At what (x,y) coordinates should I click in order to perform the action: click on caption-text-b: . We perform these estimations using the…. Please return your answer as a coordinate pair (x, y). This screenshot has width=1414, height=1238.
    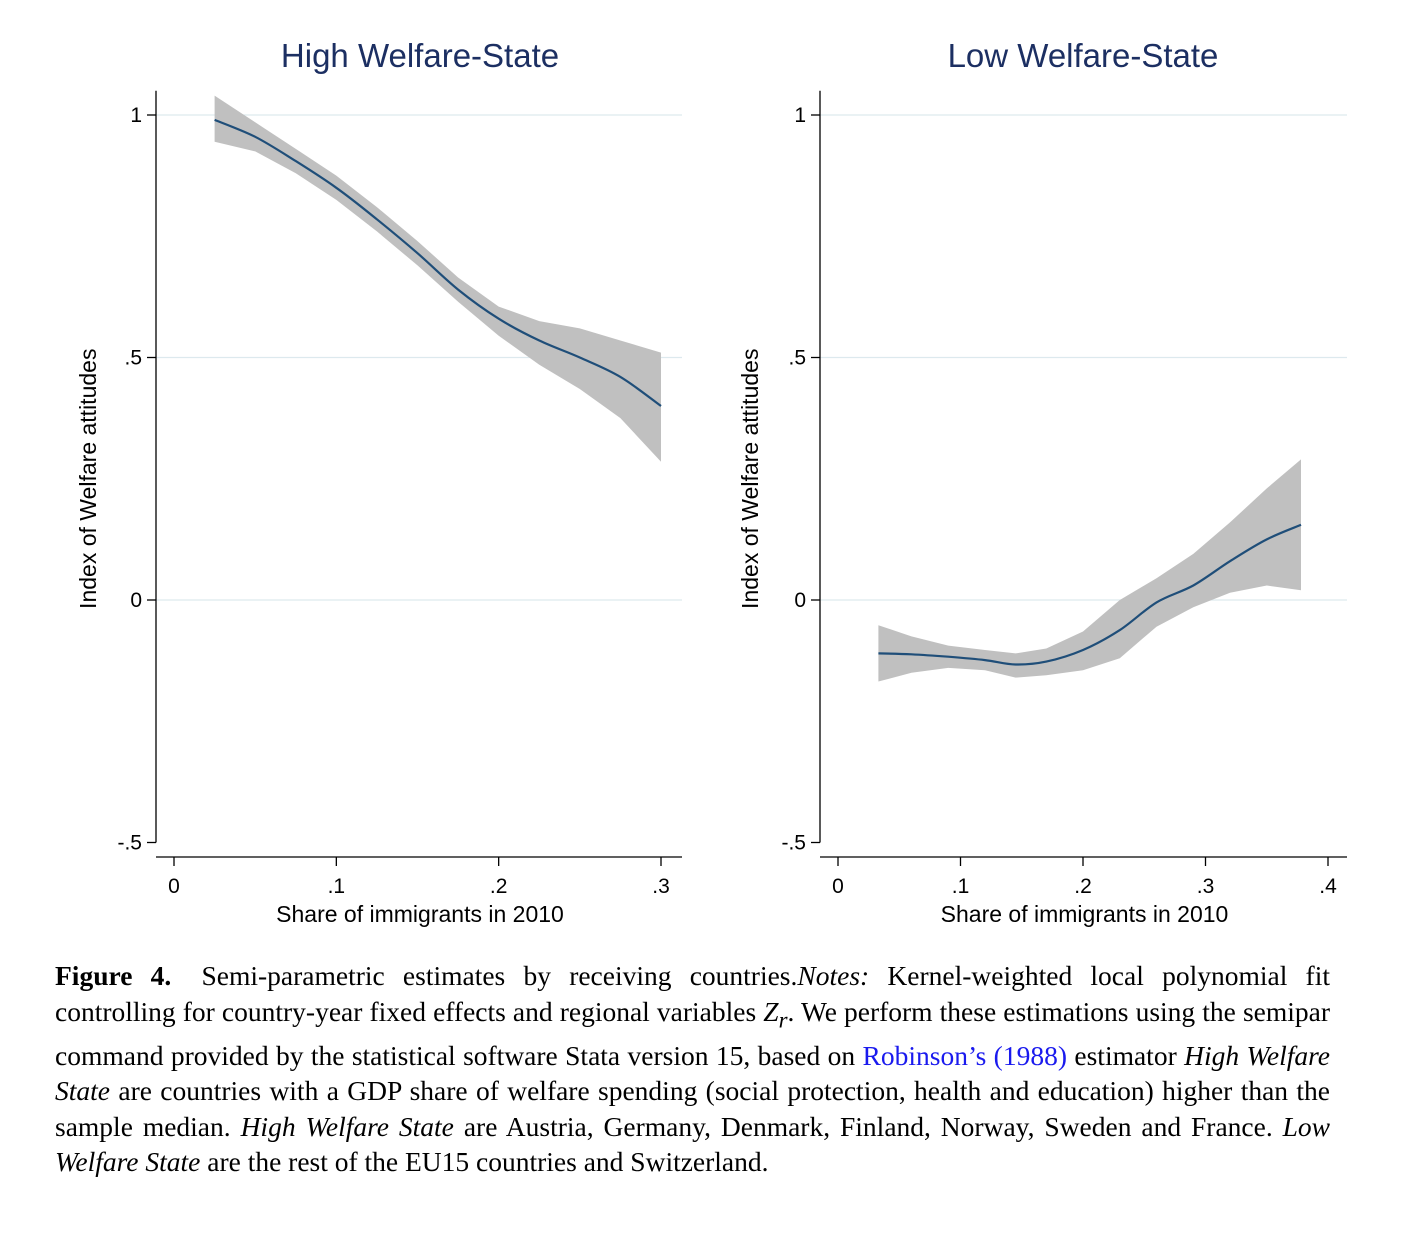
    Looking at the image, I should click on (693, 1033).